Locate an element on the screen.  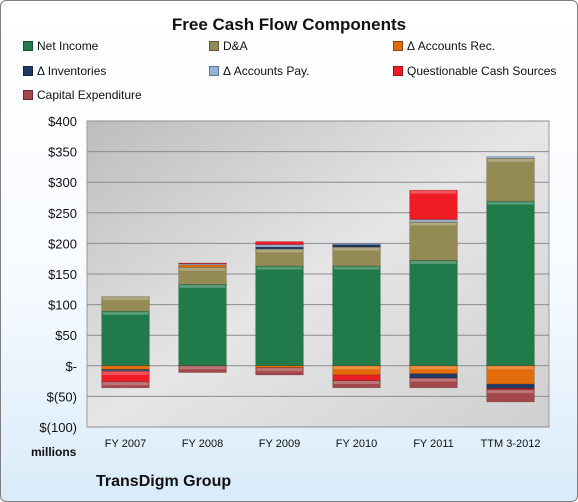
x-tick-label: TTM 3-2012 is located at coordinates (511, 444).